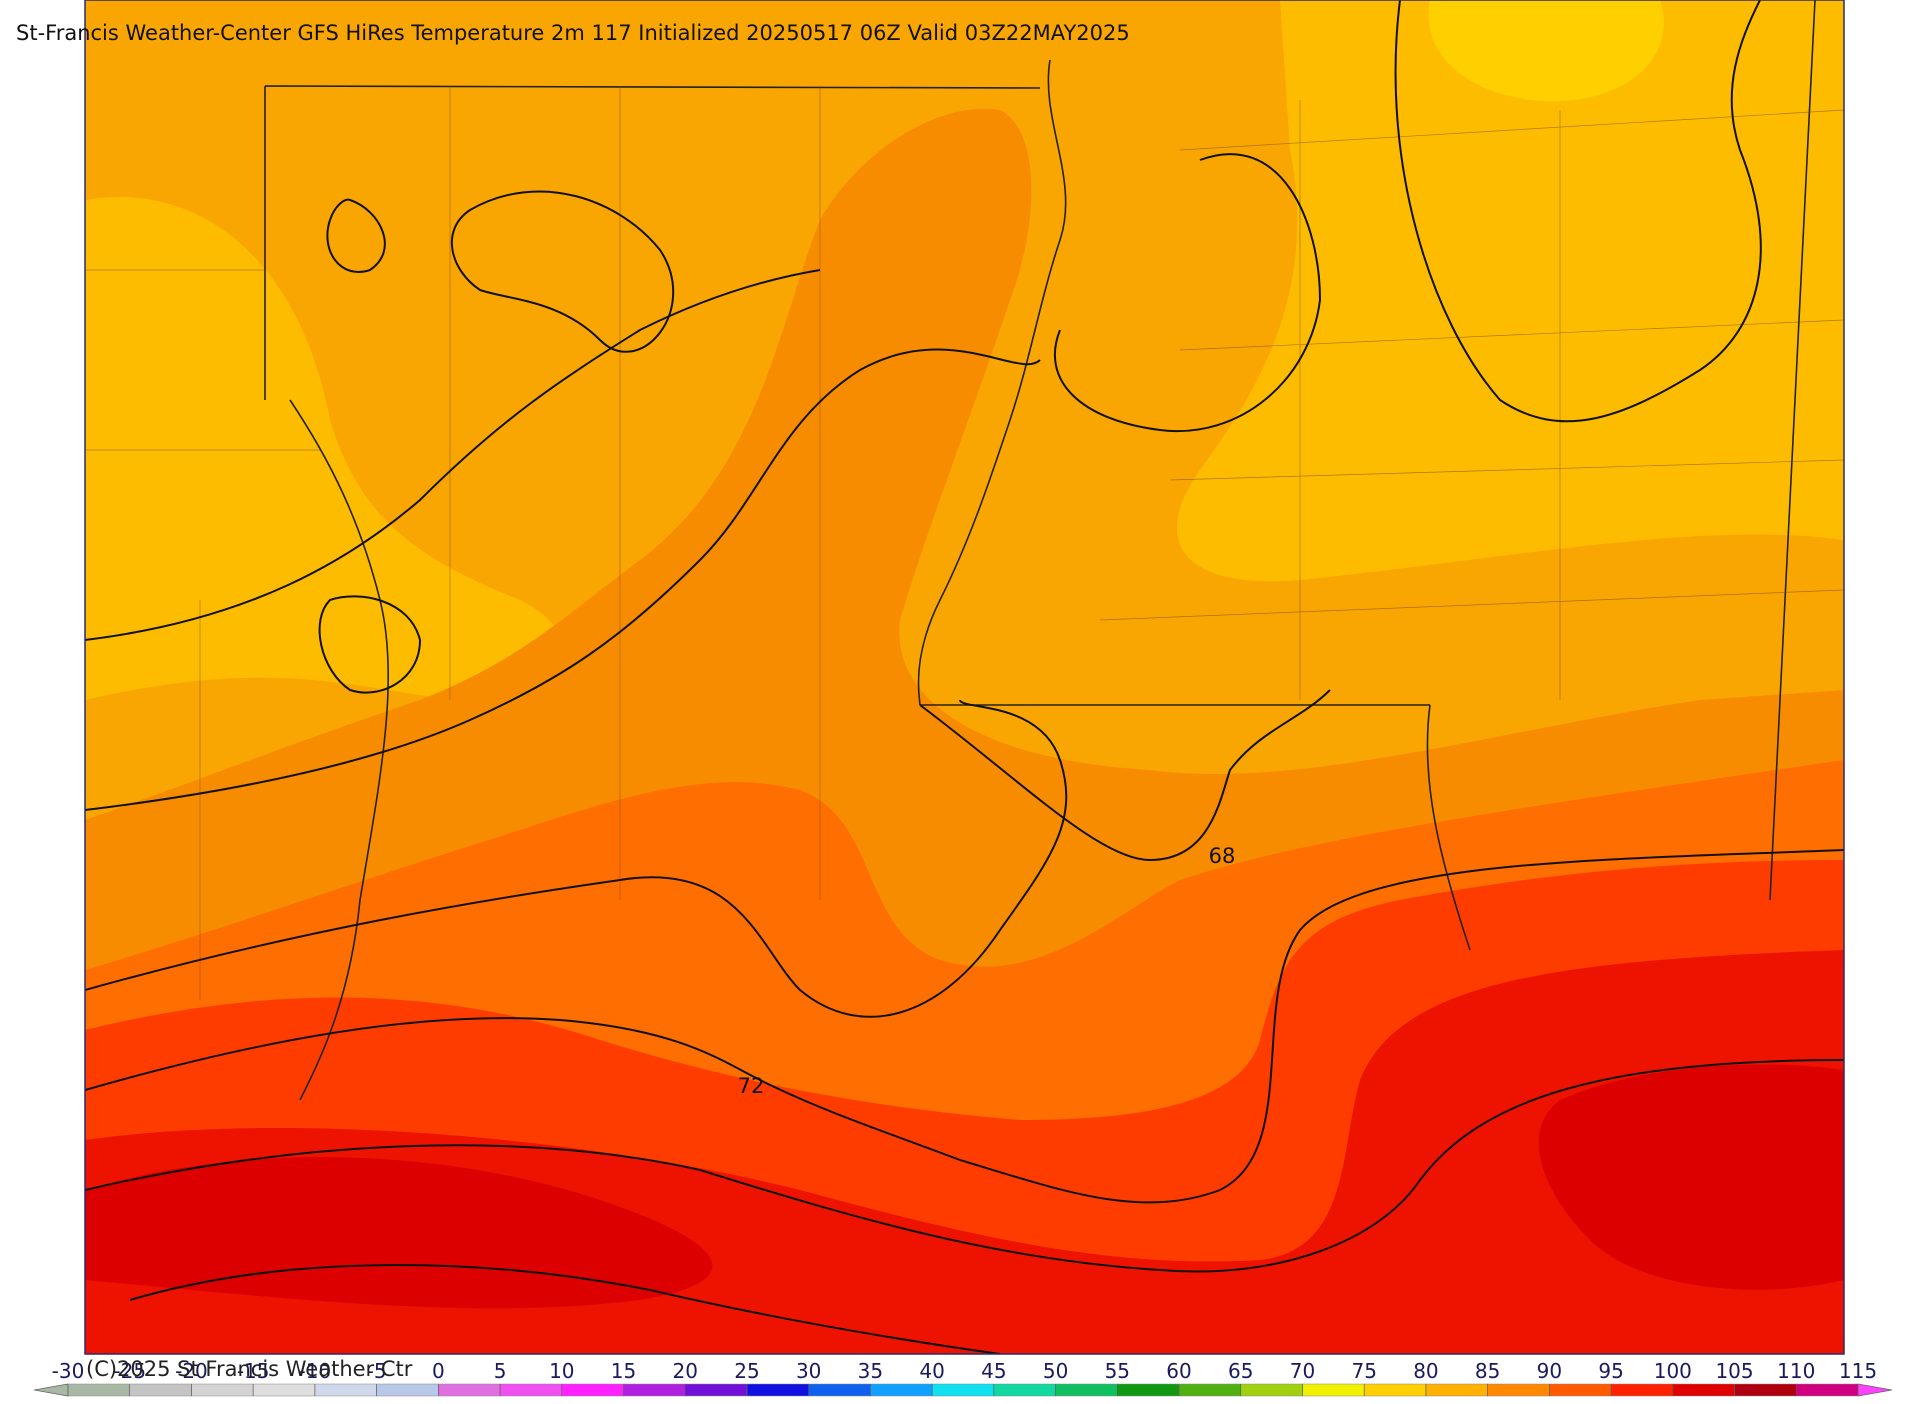 Image resolution: width=1920 pixels, height=1404 pixels. What do you see at coordinates (931, 1371) in the screenshot?
I see `colorbar-label: 40` at bounding box center [931, 1371].